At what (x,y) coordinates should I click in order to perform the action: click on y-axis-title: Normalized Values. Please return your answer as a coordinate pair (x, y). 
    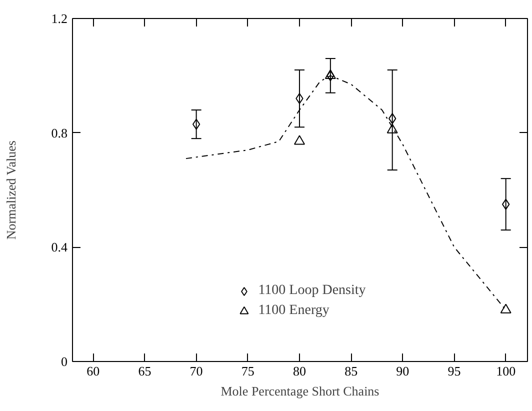
    Looking at the image, I should click on (10, 190).